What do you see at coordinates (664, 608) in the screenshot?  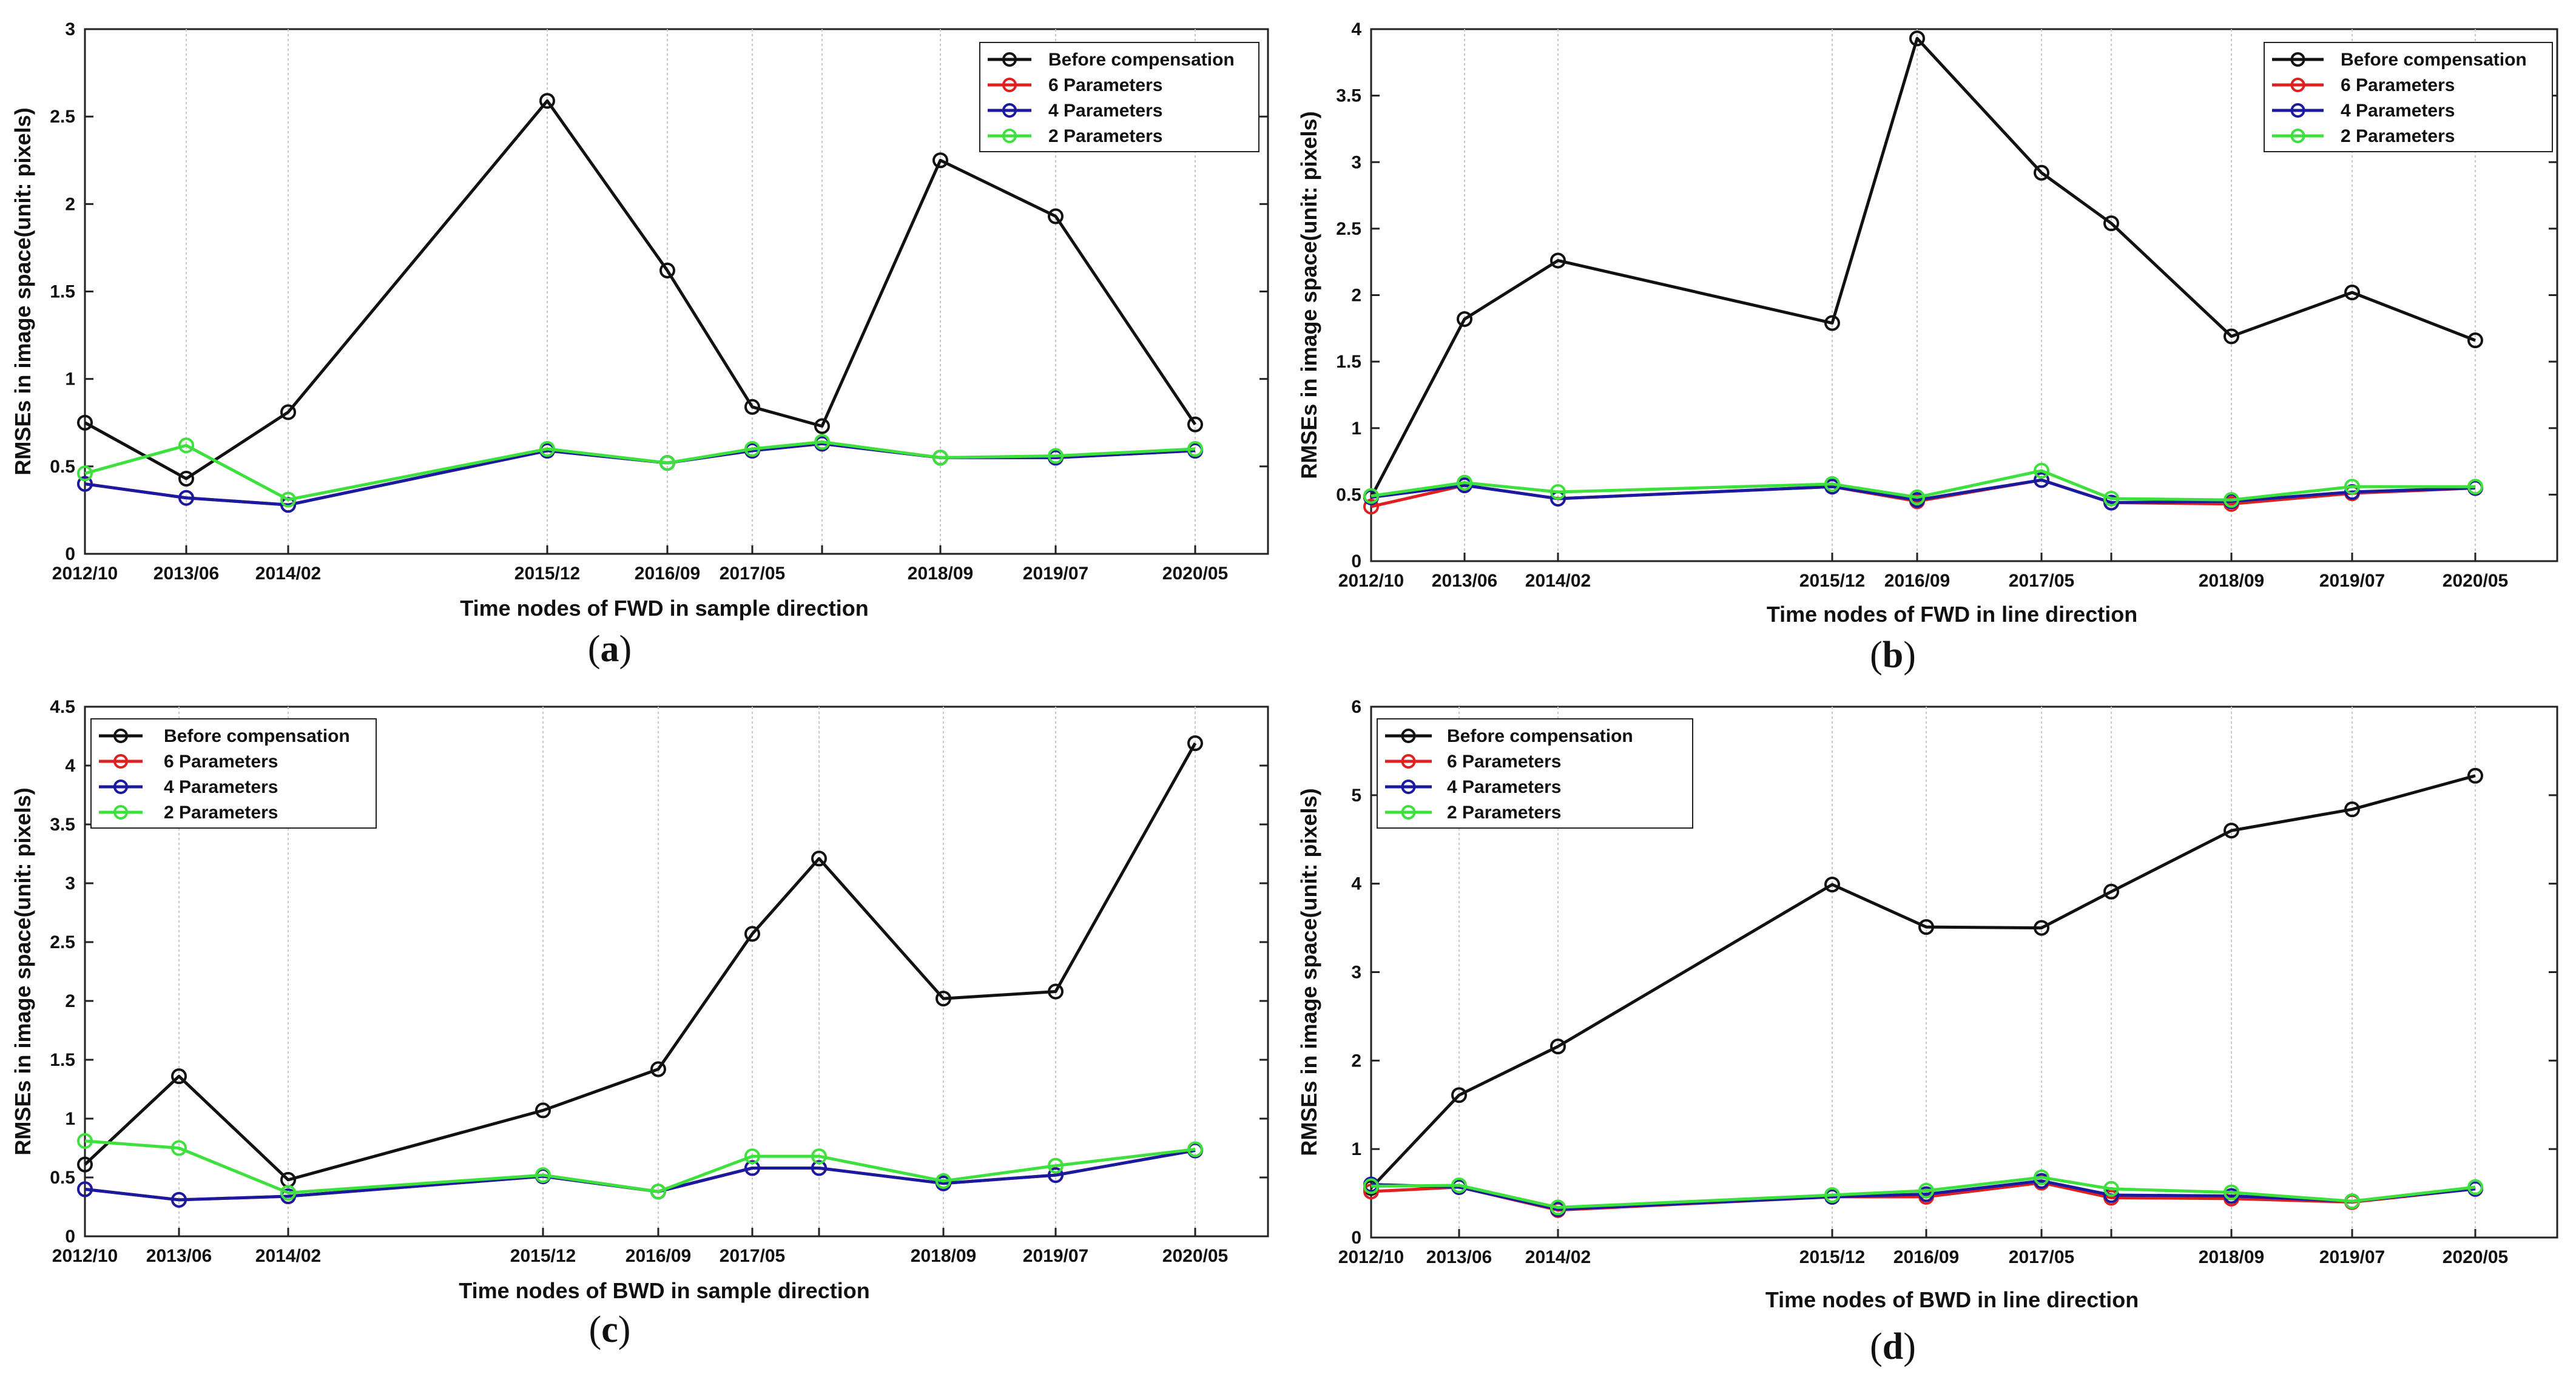 I see `x-axis-label: Time nodes of FWD in sample direction` at bounding box center [664, 608].